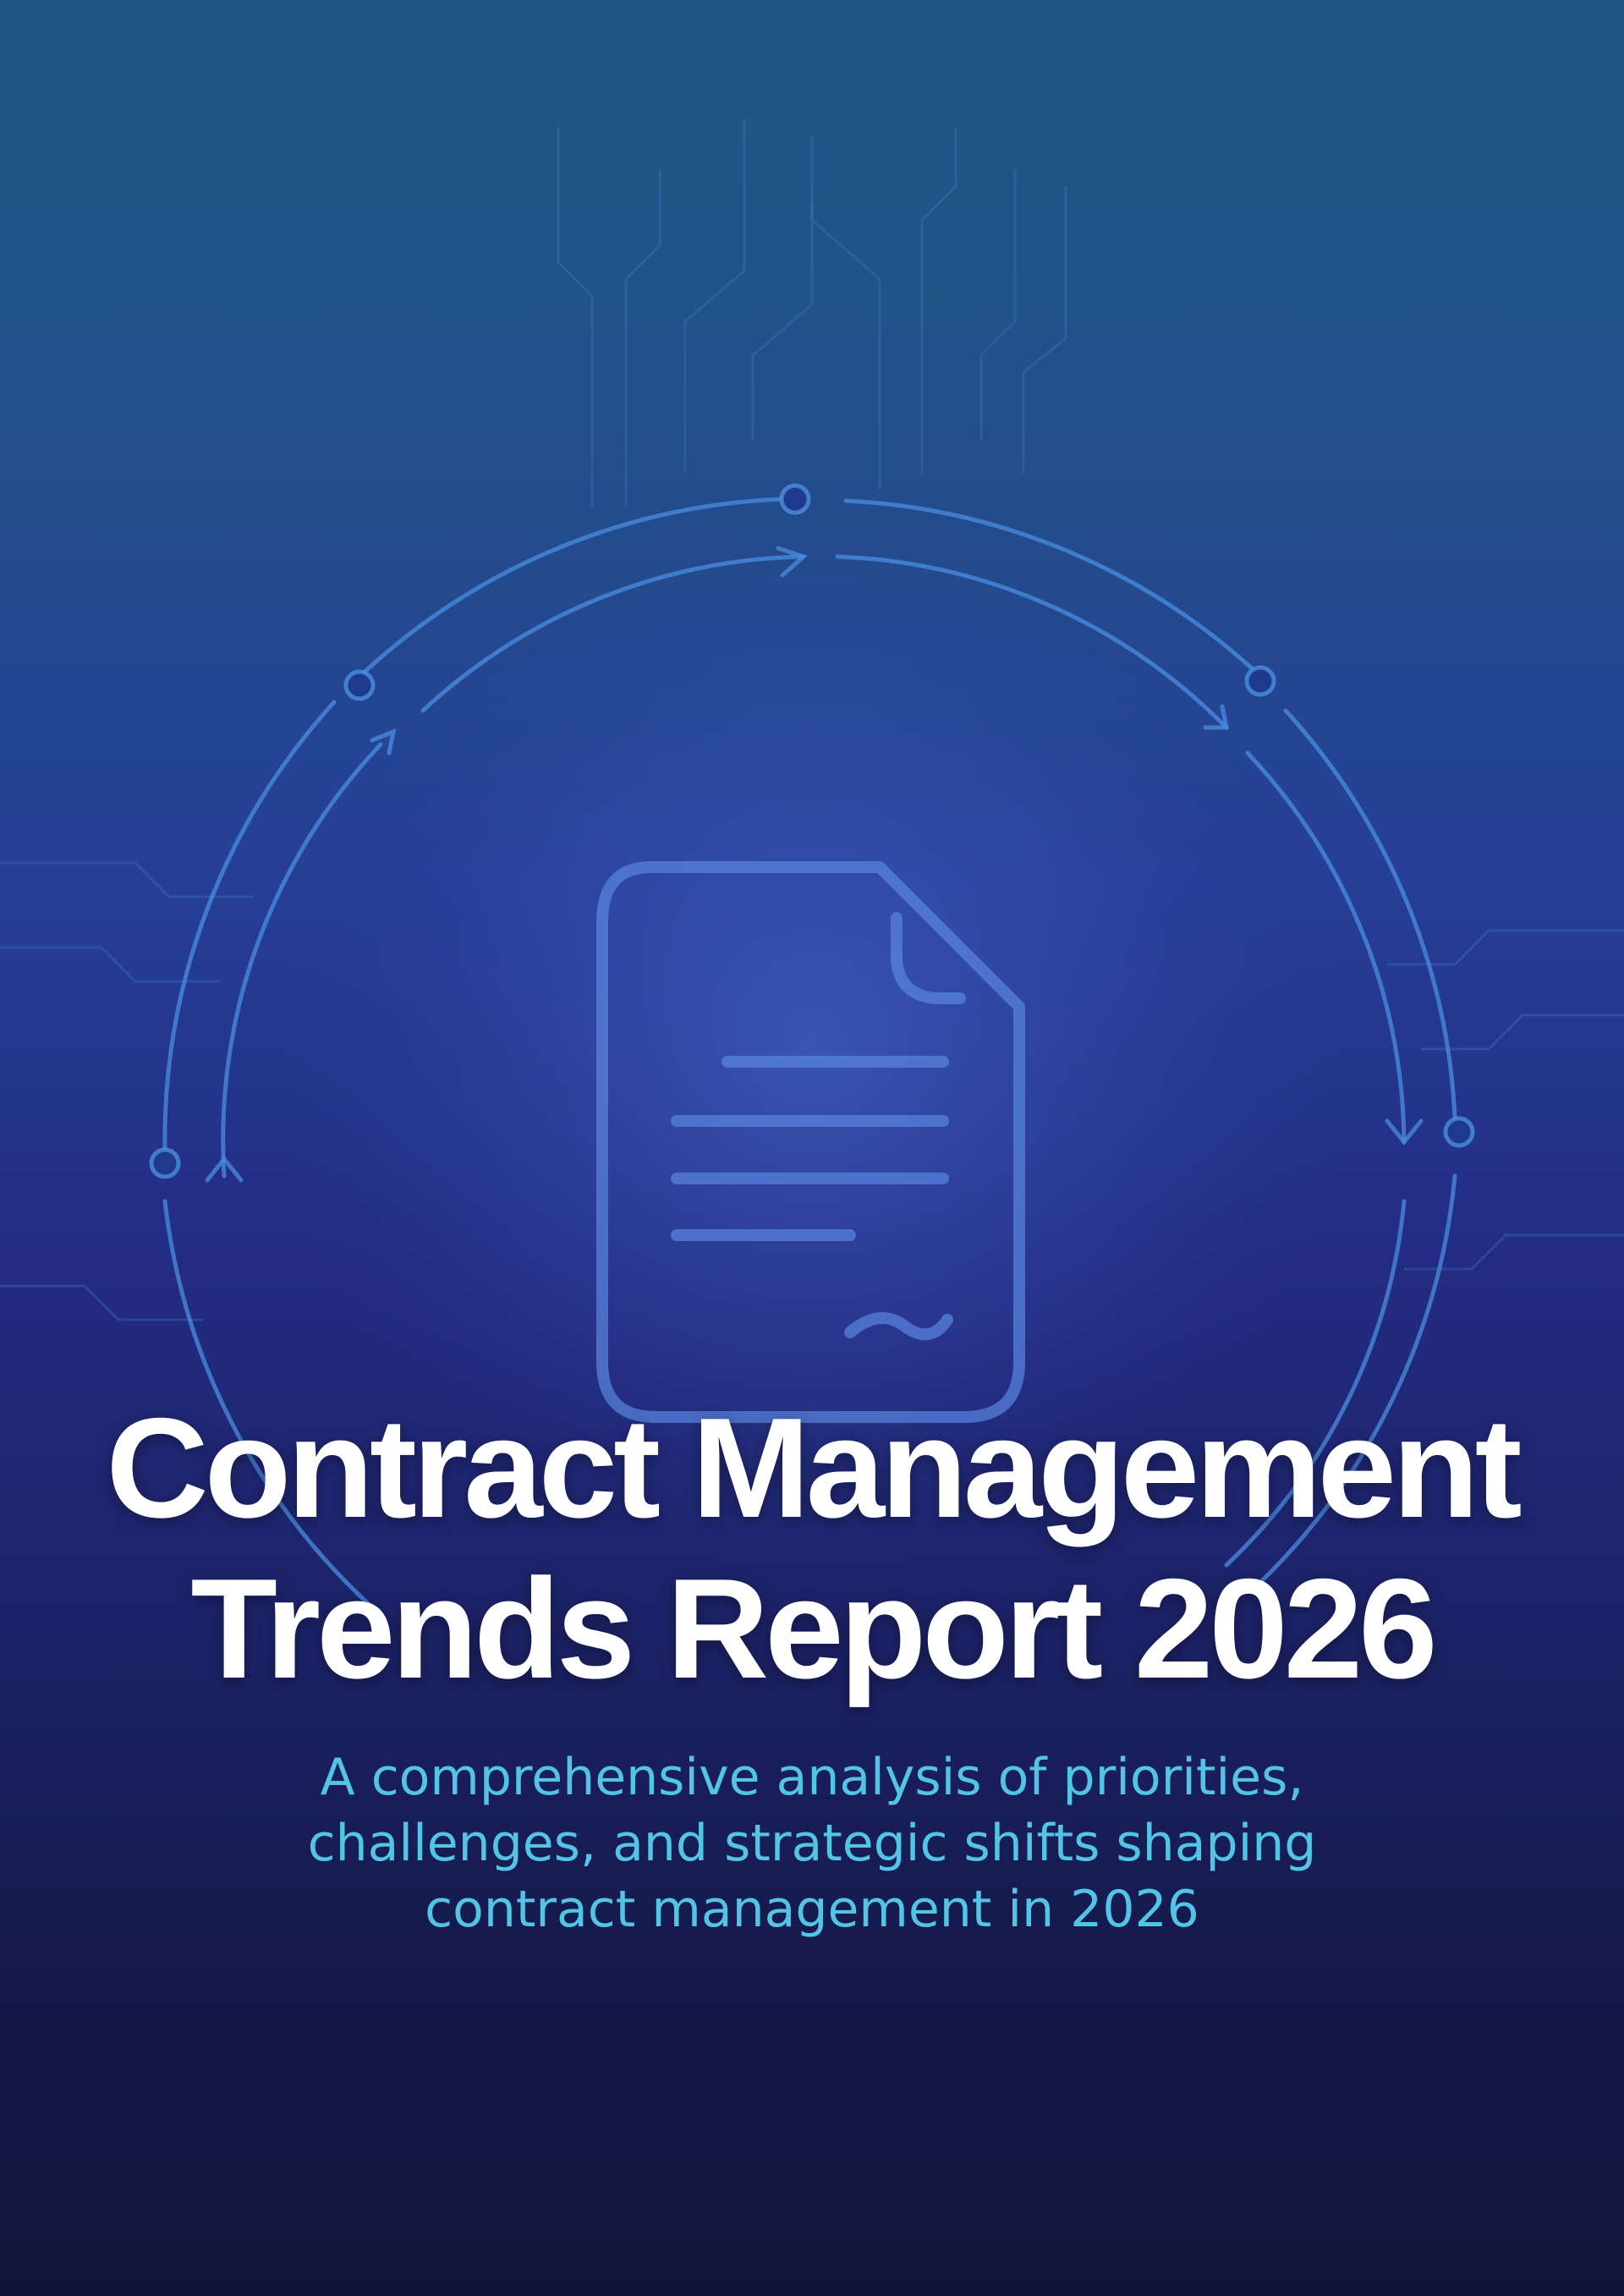 The image size is (1624, 2296). What do you see at coordinates (812, 1548) in the screenshot?
I see `cover-title: Contract Management Trends Report 2026` at bounding box center [812, 1548].